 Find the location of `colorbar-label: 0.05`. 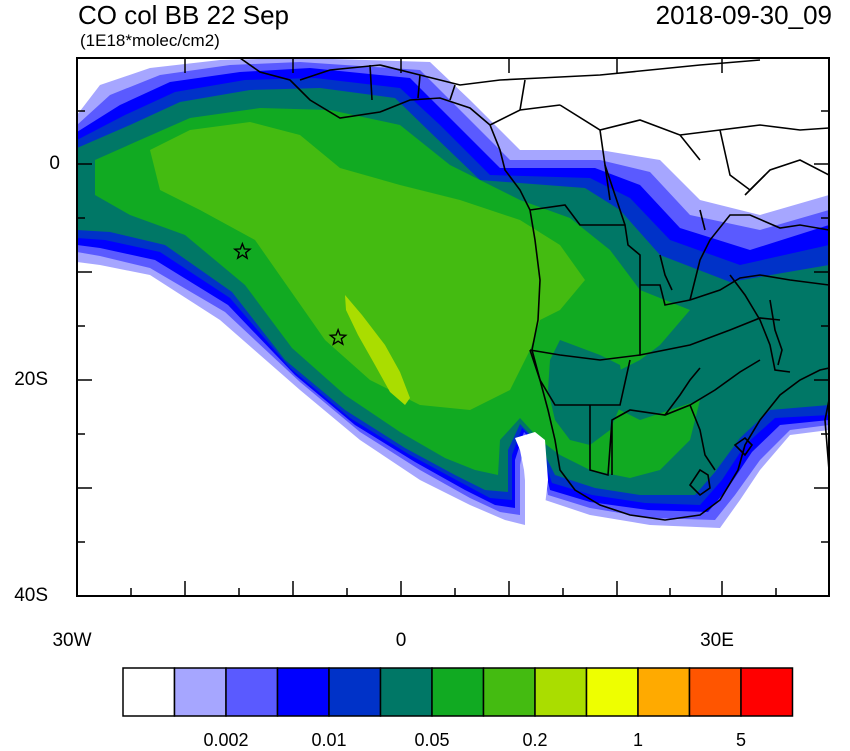

colorbar-label: 0.05 is located at coordinates (432, 740).